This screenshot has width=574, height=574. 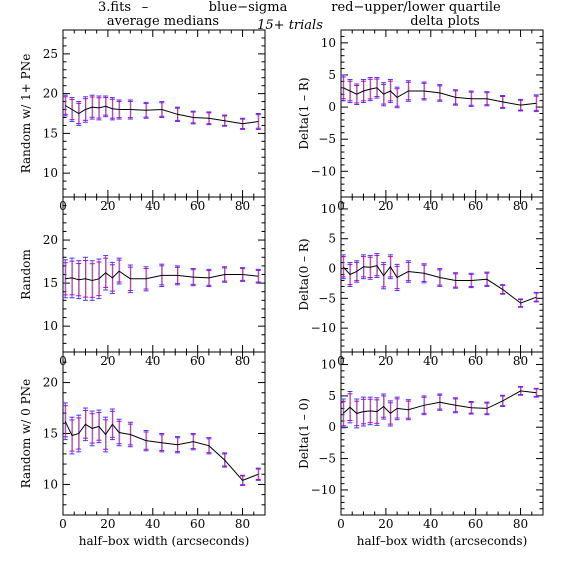 What do you see at coordinates (304, 274) in the screenshot?
I see `y-axis-label: Delta(0 – R)` at bounding box center [304, 274].